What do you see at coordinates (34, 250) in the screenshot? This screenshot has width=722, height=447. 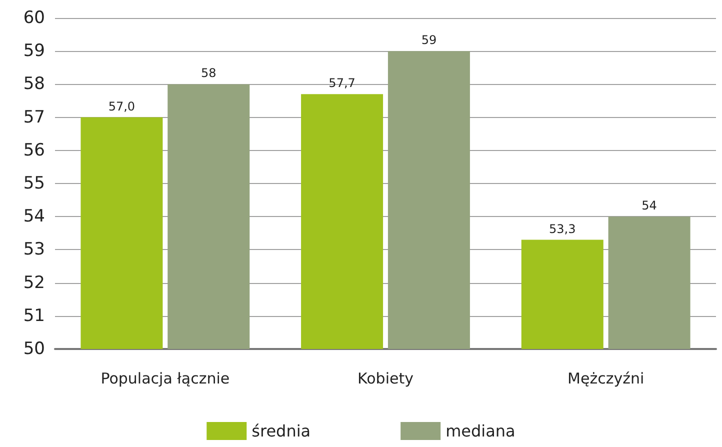 I see `y-tick-label: 53` at bounding box center [34, 250].